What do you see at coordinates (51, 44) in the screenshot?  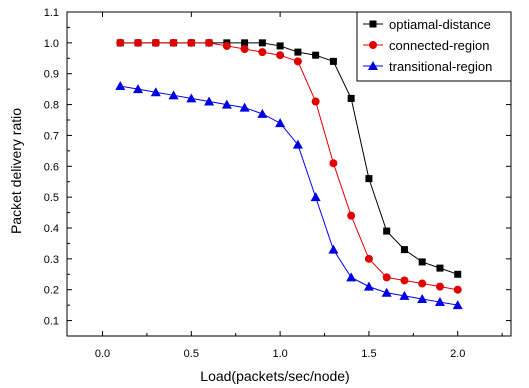 I see `y-tick-label: 1.0` at bounding box center [51, 44].